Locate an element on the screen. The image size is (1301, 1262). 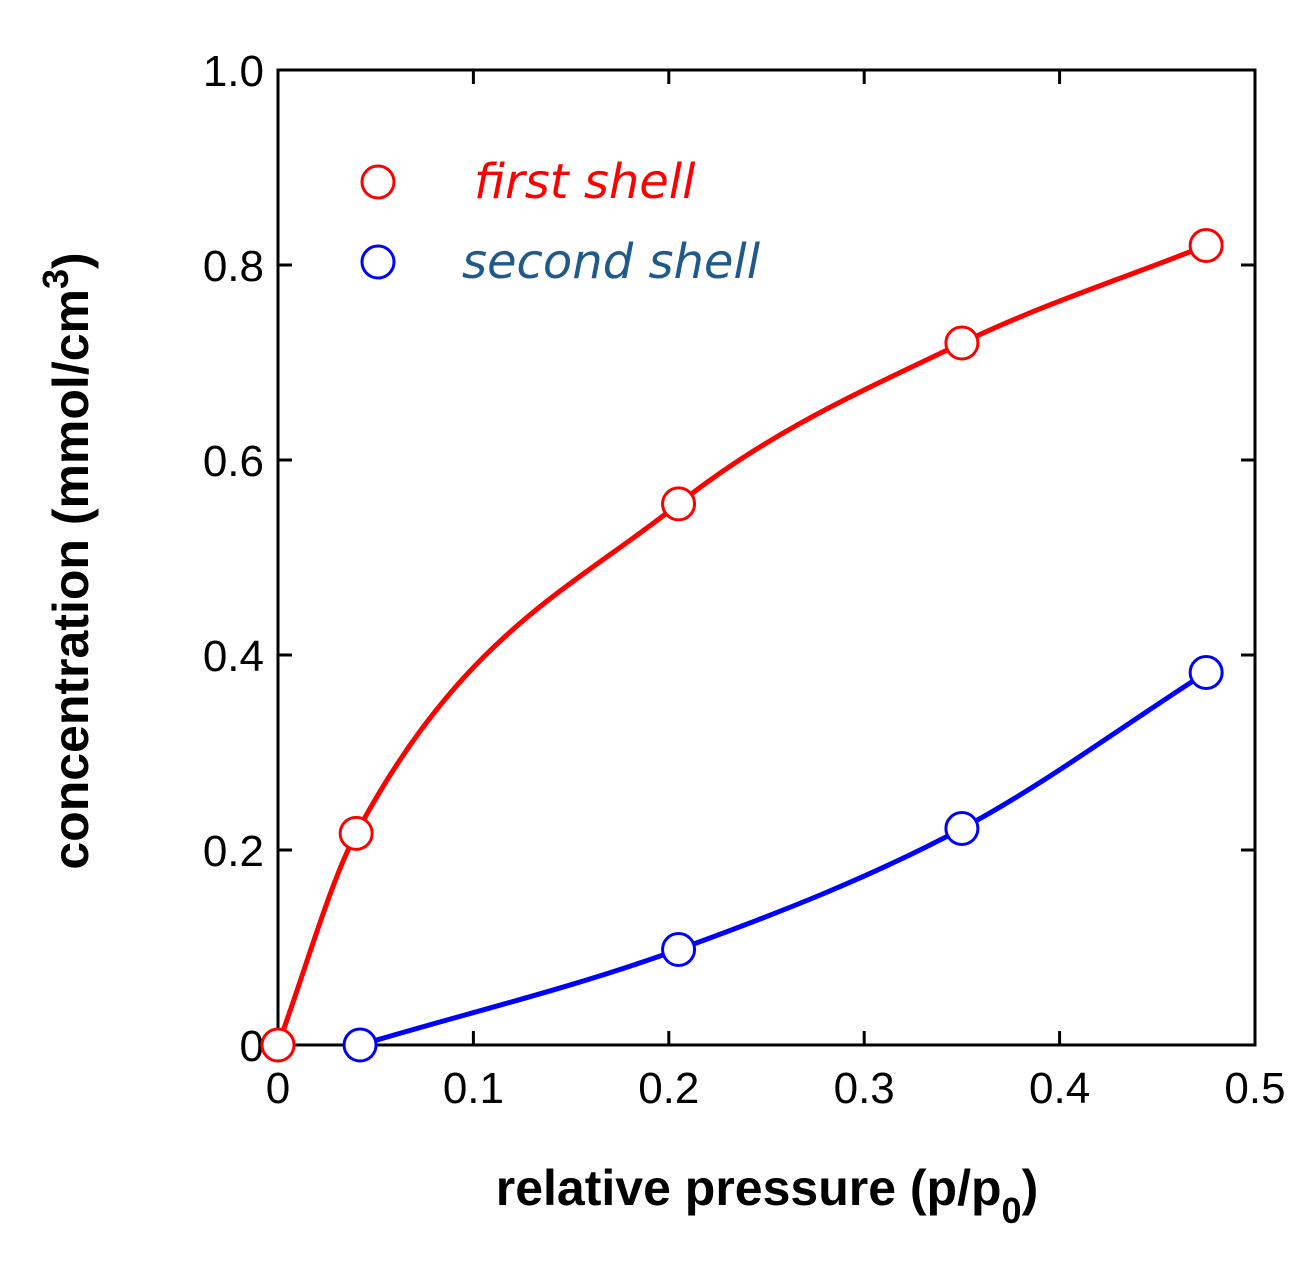
x-tick-label: 0.5 is located at coordinates (1254, 1088).